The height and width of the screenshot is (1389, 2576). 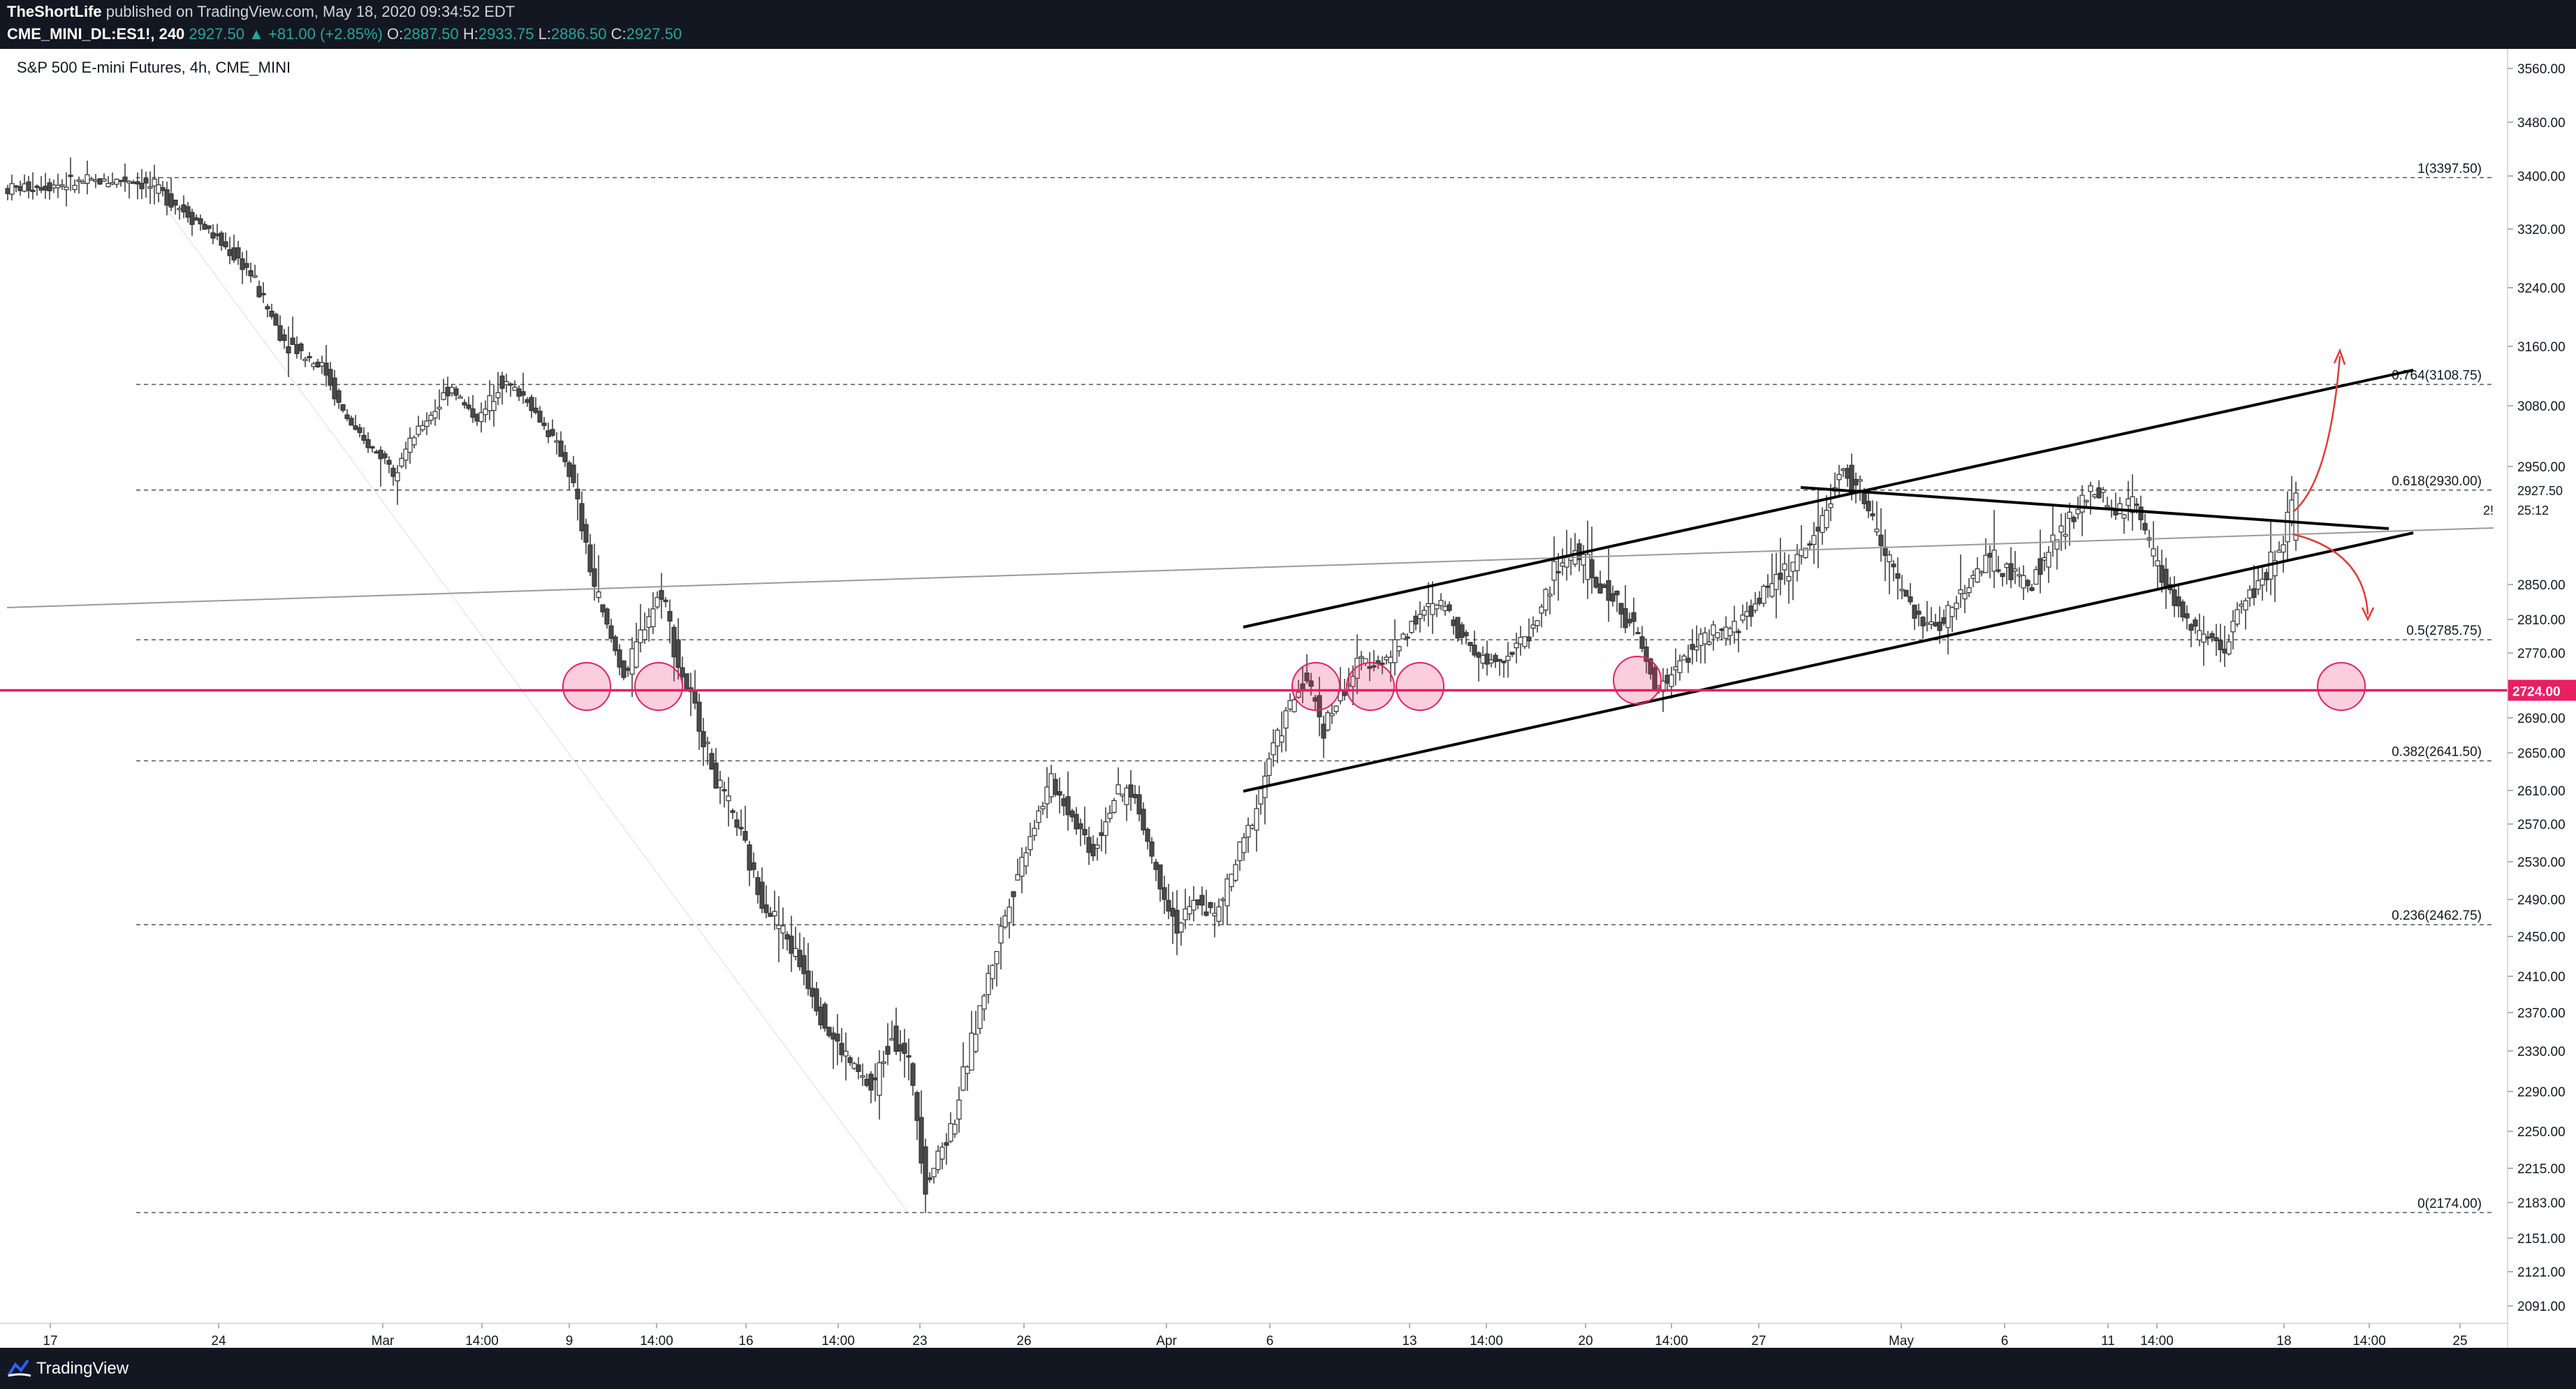 I want to click on support-touch-markers, so click(x=1464, y=683).